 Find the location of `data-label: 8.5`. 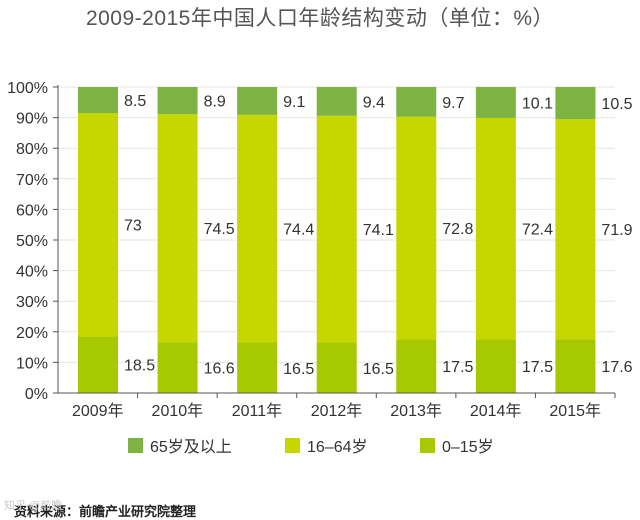

data-label: 8.5 is located at coordinates (135, 101).